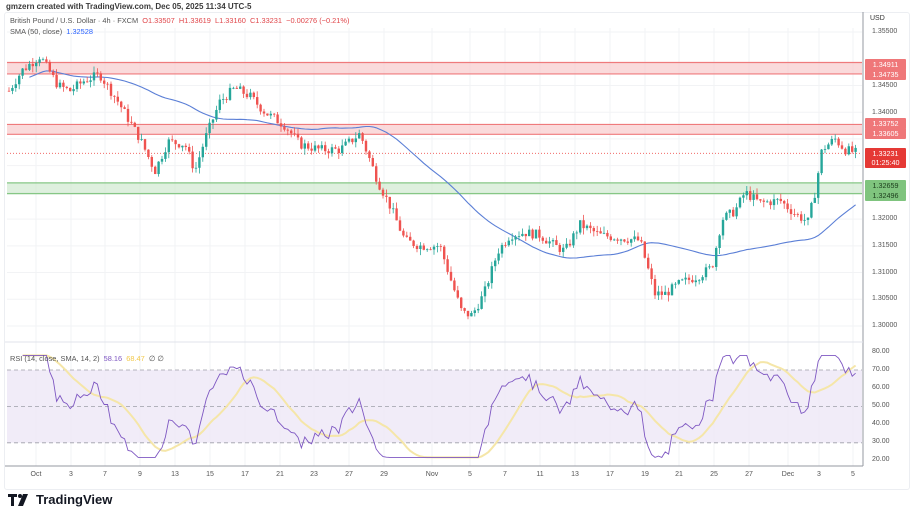  I want to click on open-value: O1.33507, so click(158, 20).